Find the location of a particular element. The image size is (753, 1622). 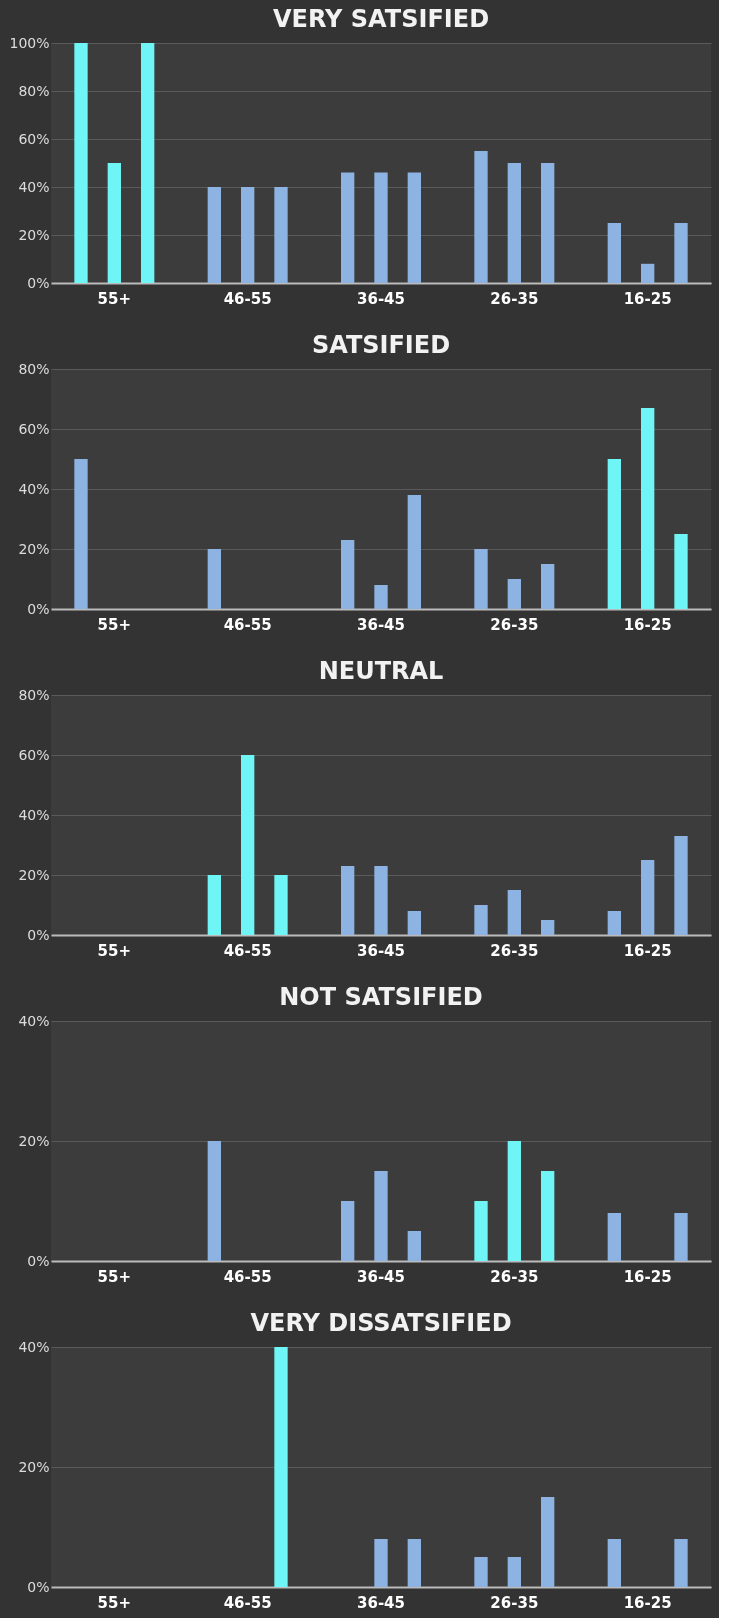

chart-title: VERY DISSATSIFIED is located at coordinates (381, 1323).